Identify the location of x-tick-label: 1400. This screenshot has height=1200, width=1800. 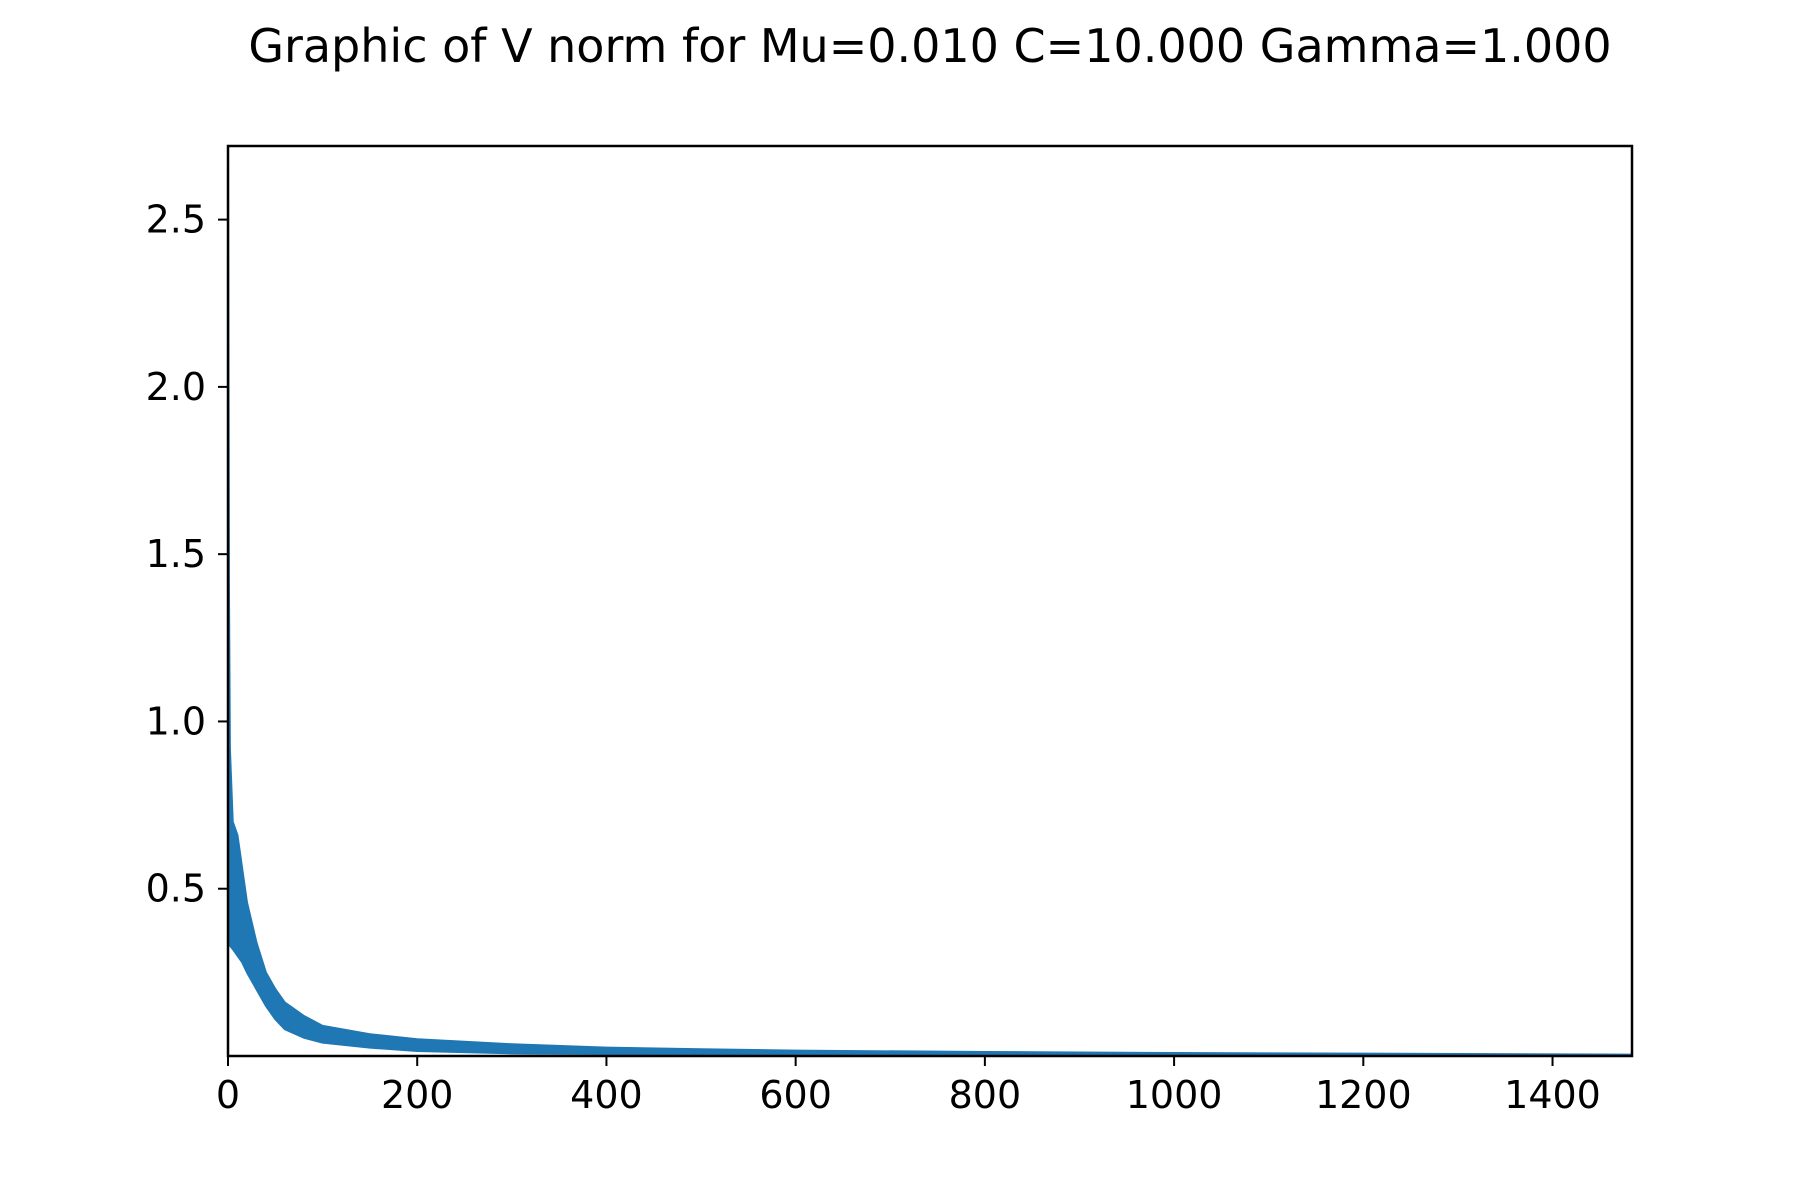
(1552, 1095).